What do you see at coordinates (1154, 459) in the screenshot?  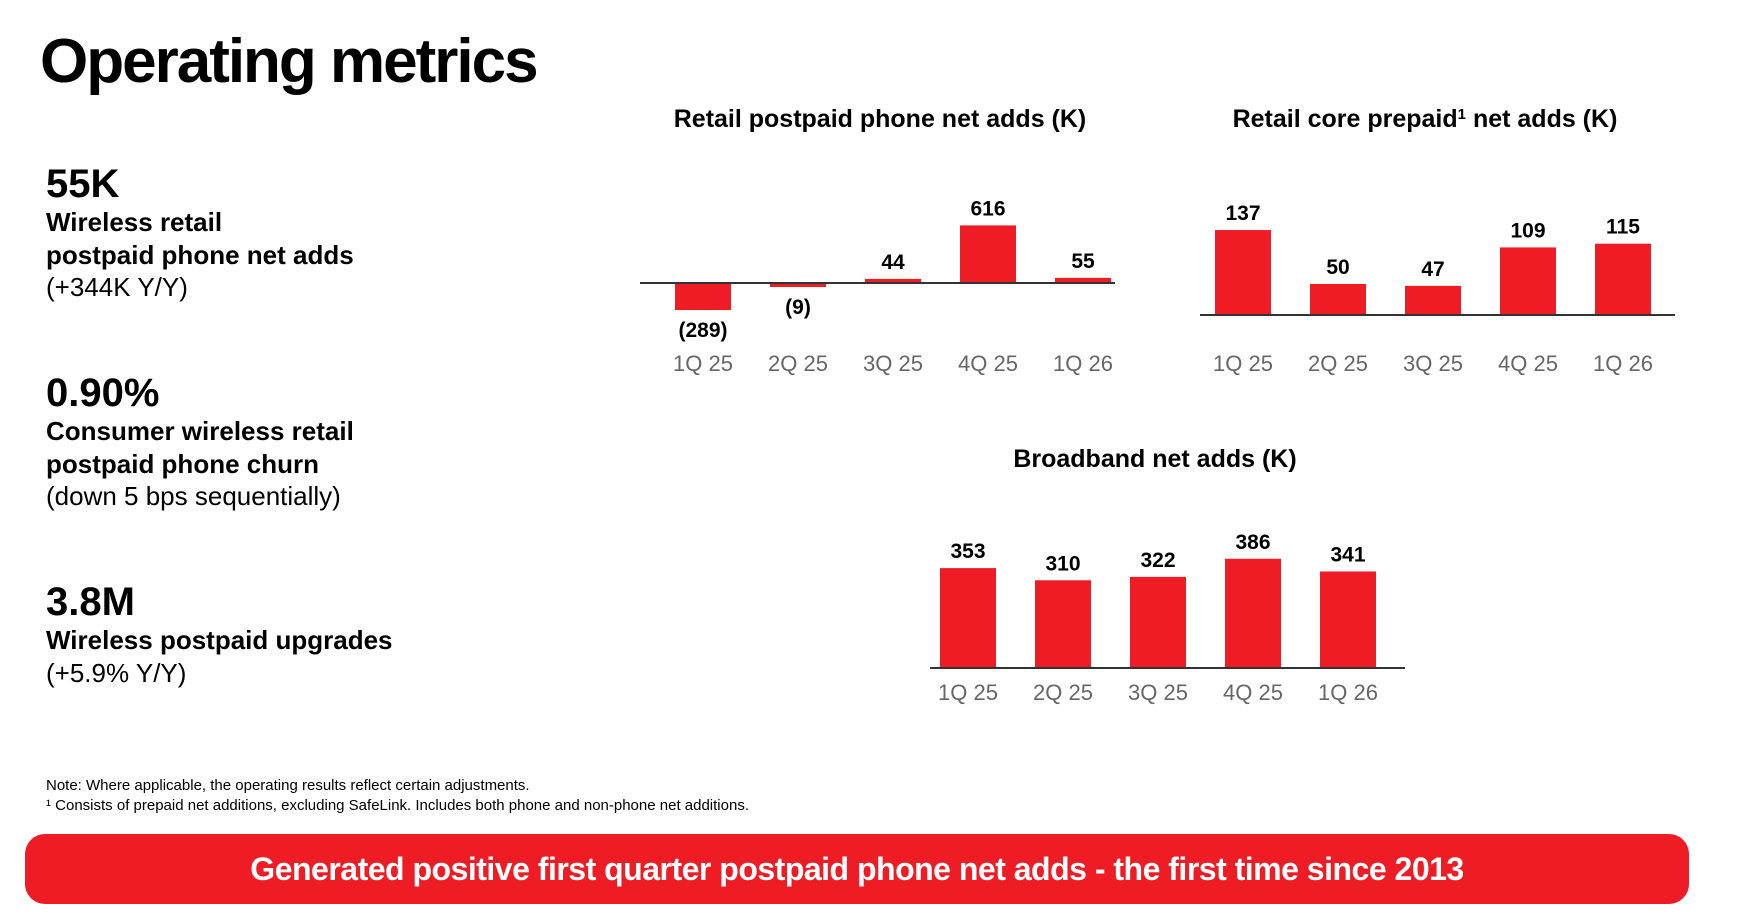 I see `chart-title: Broadband net adds (K)` at bounding box center [1154, 459].